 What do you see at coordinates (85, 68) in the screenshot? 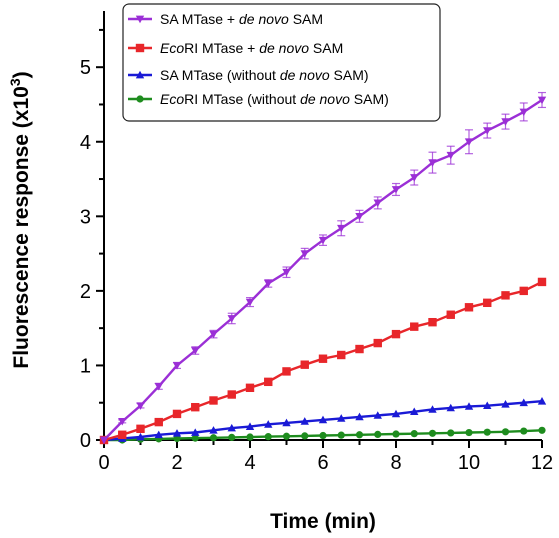
I see `y-tick-label: 5` at bounding box center [85, 68].